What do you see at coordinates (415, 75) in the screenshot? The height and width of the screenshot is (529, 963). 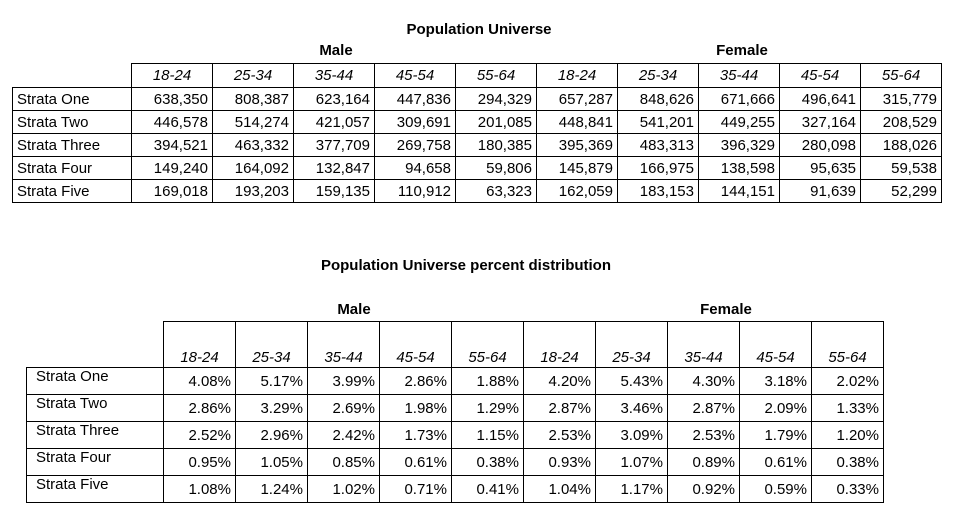 I see `table1-age-header: 45-54` at bounding box center [415, 75].